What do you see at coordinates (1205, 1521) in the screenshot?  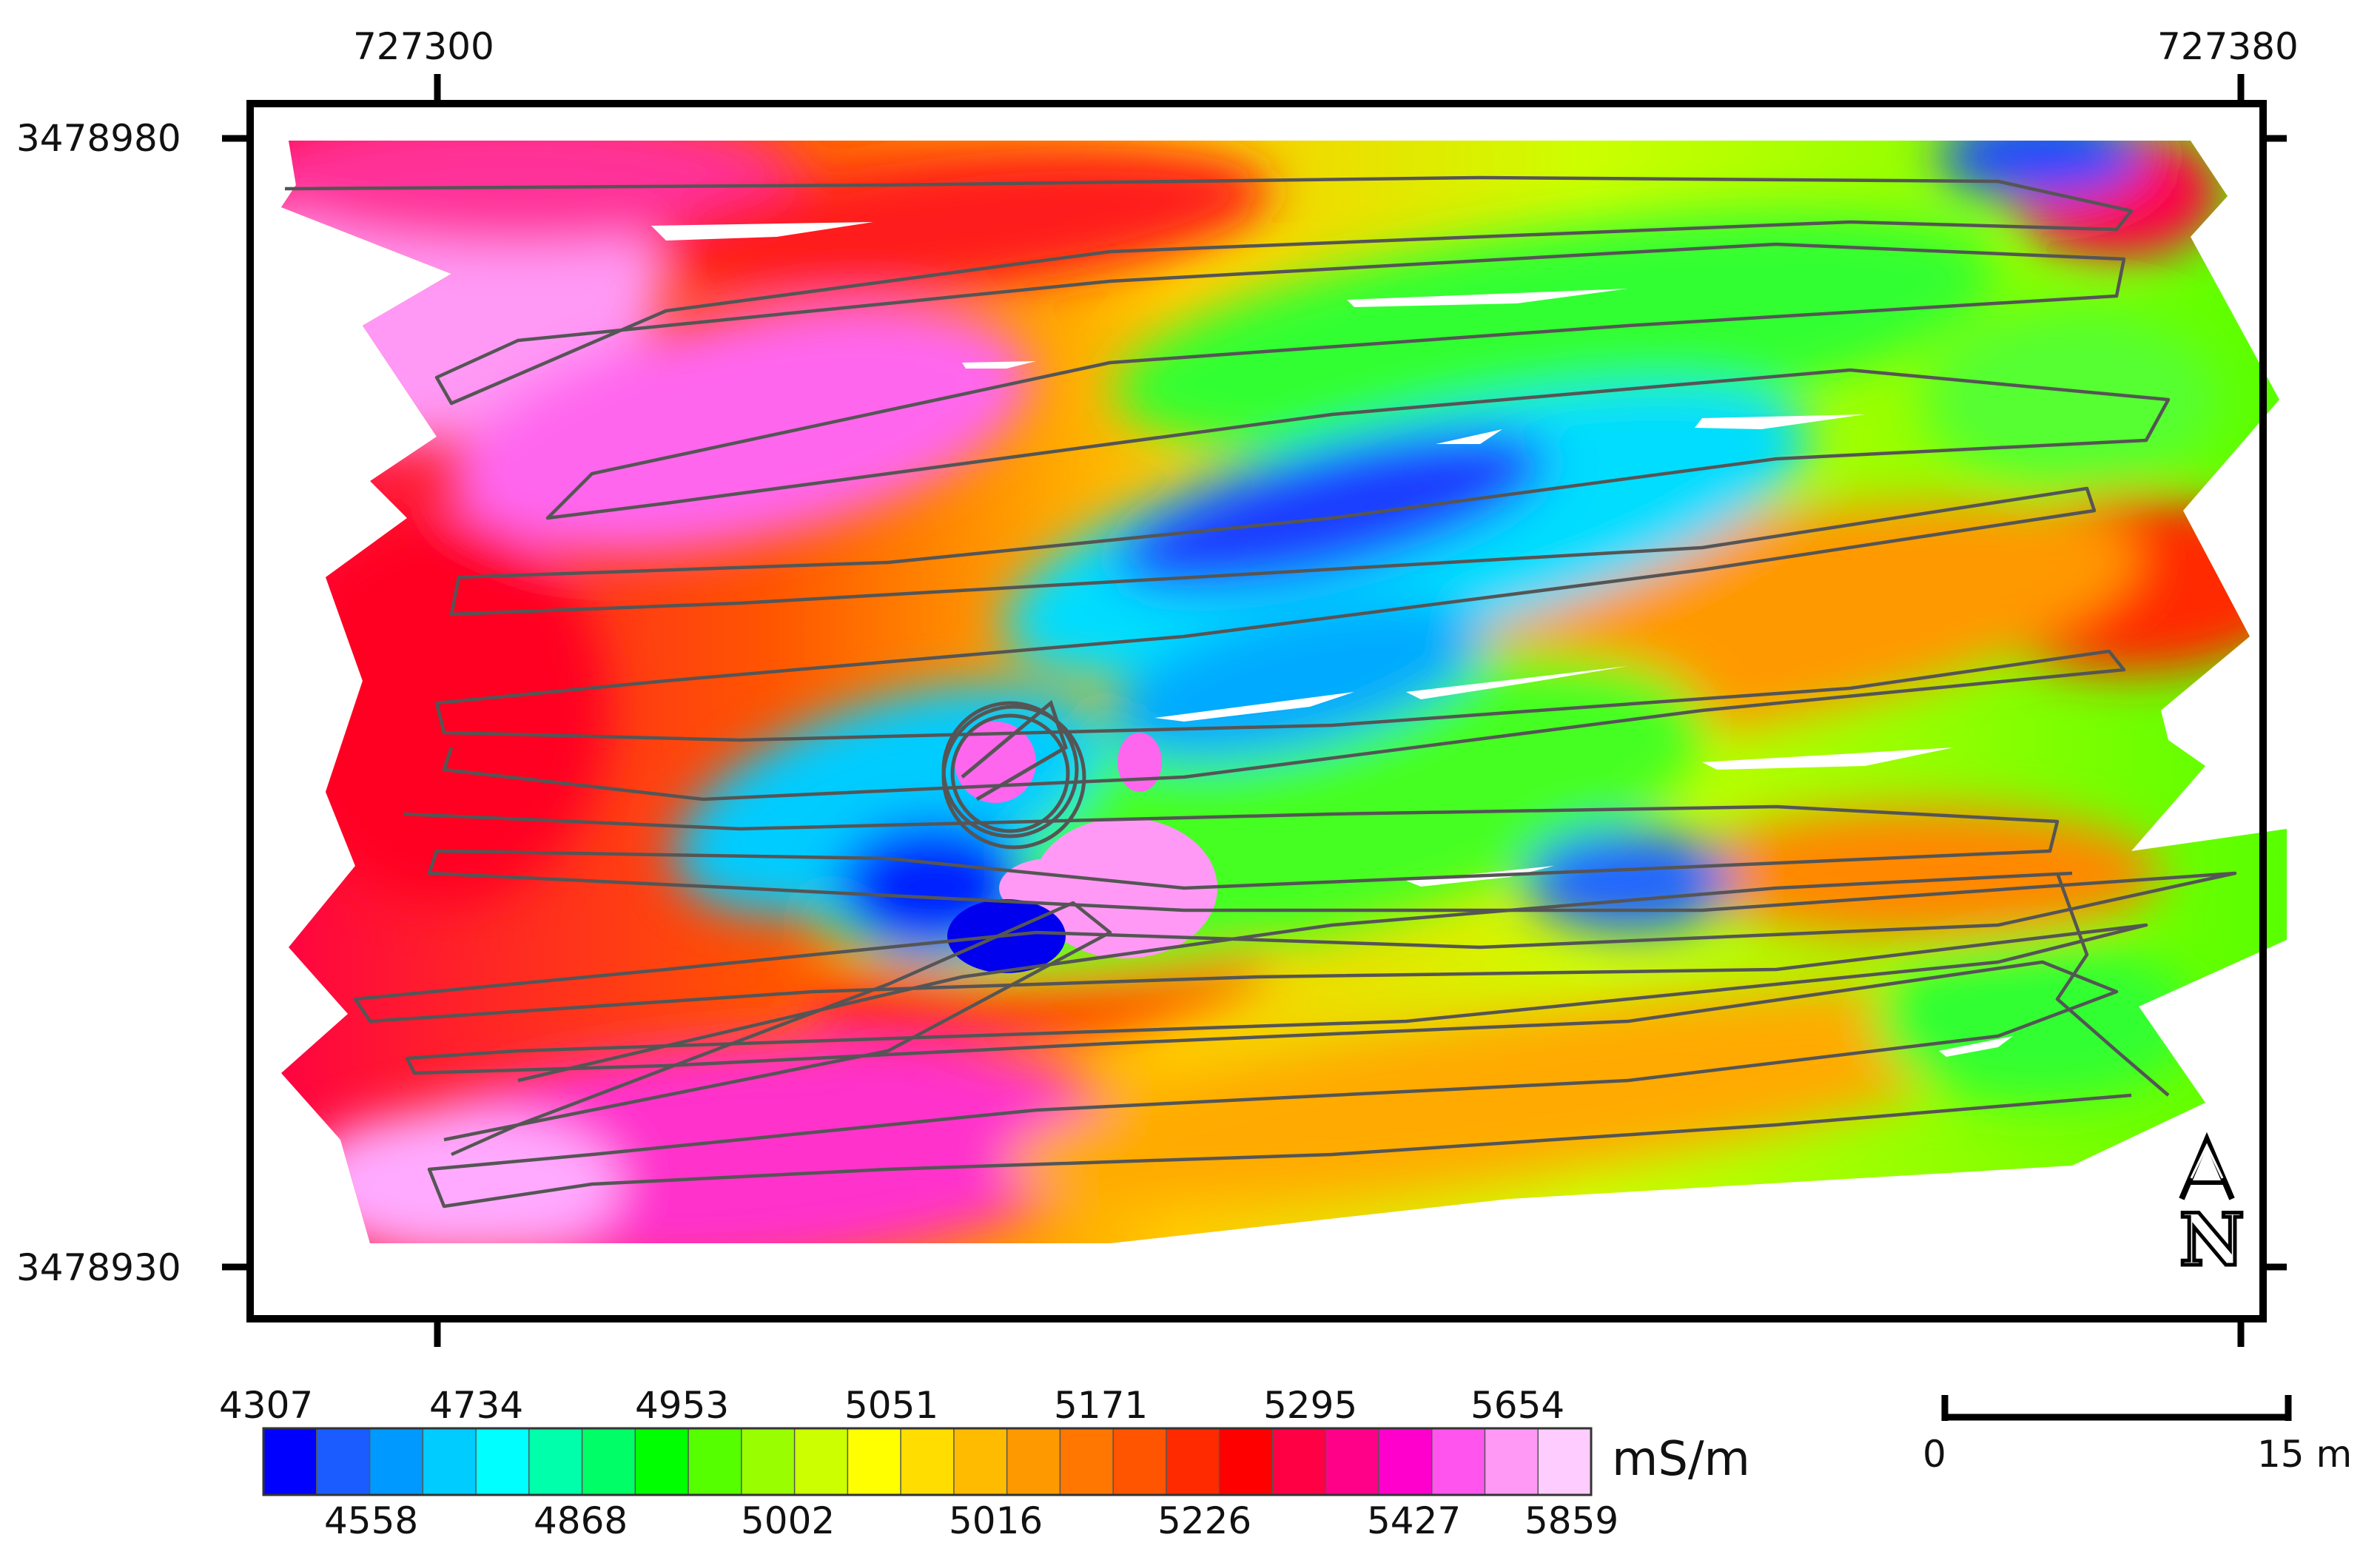 I see `legend-bottom-label: 5226` at bounding box center [1205, 1521].